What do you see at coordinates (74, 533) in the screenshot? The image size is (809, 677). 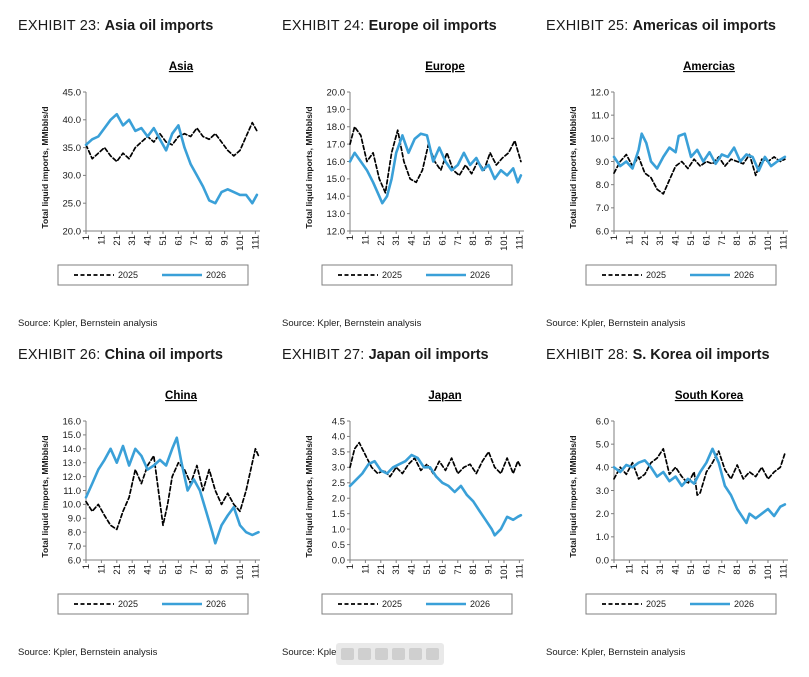 I see `y-tick-label: 8.0` at bounding box center [74, 533].